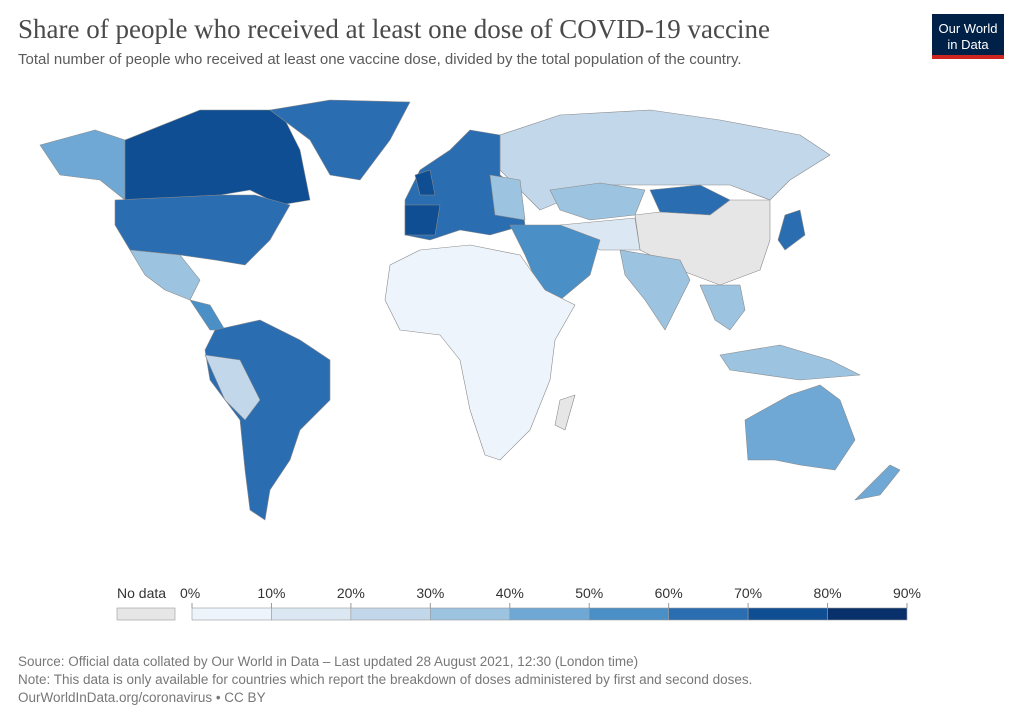  What do you see at coordinates (748, 593) in the screenshot?
I see `legend-tick-label: 70%` at bounding box center [748, 593].